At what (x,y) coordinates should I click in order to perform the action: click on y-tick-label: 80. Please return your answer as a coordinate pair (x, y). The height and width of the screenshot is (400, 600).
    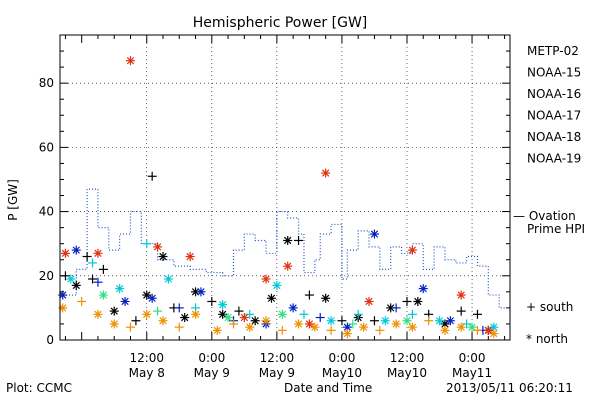
    Looking at the image, I should click on (46, 83).